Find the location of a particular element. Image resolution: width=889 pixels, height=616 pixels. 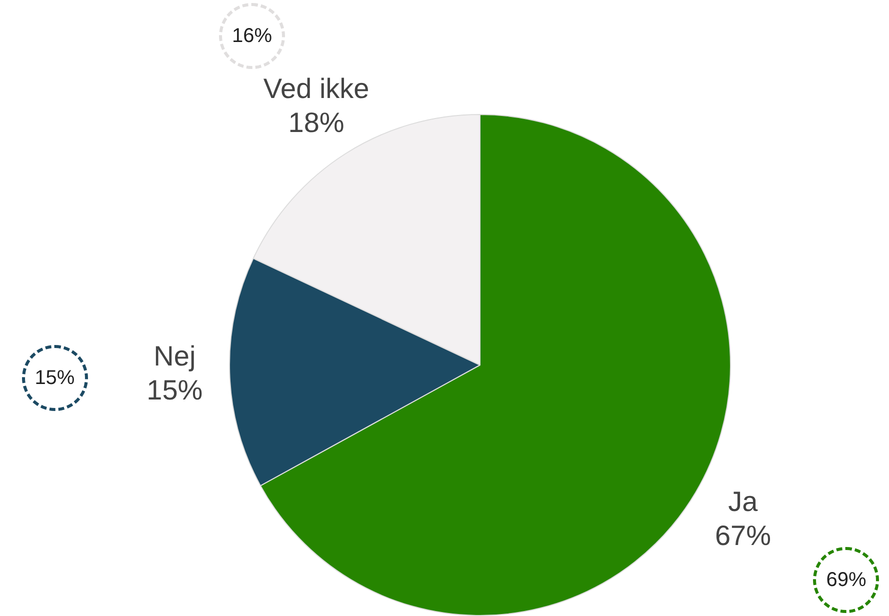

dashed-circle-badge: 15% is located at coordinates (55, 378).